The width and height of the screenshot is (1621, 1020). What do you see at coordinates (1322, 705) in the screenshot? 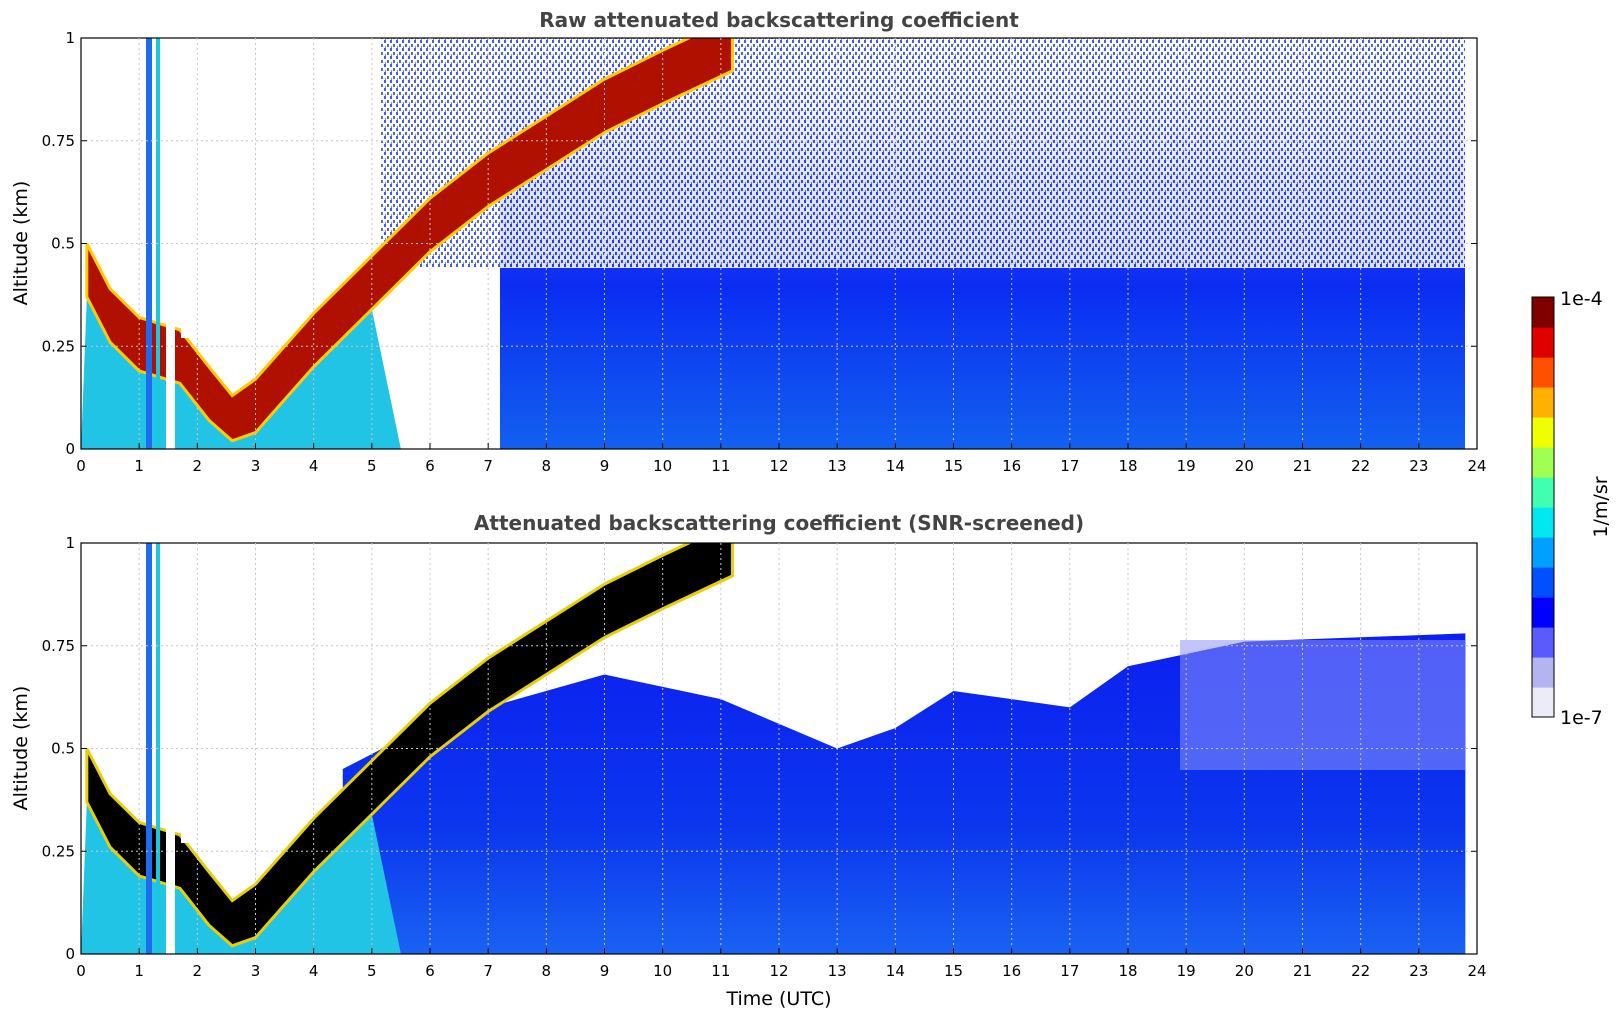
I see `night-haze-patch` at bounding box center [1322, 705].